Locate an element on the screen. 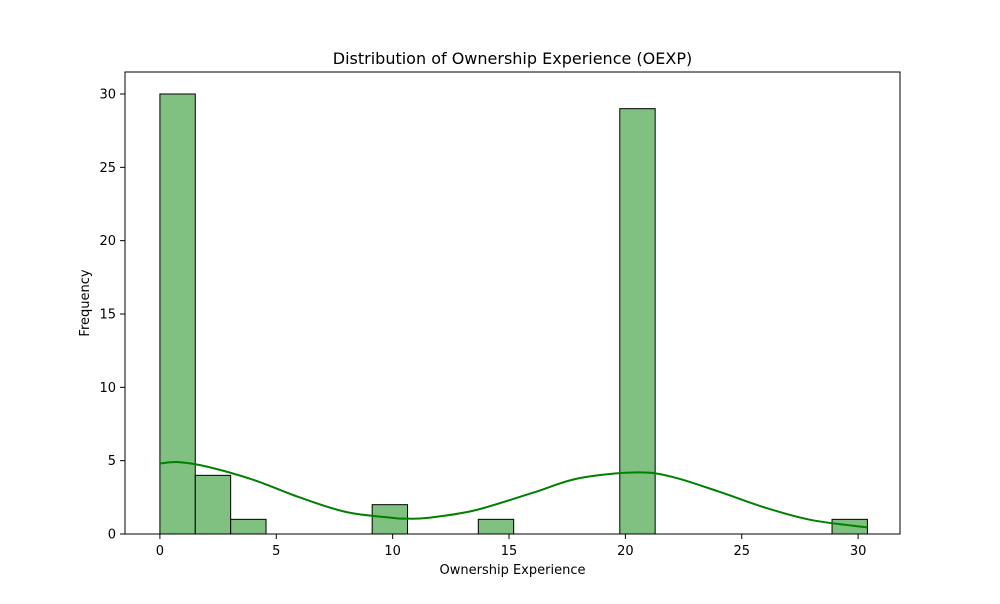 This screenshot has width=1000, height=604. y-axis: 0 5 10 15 20 25 30 is located at coordinates (112, 315).